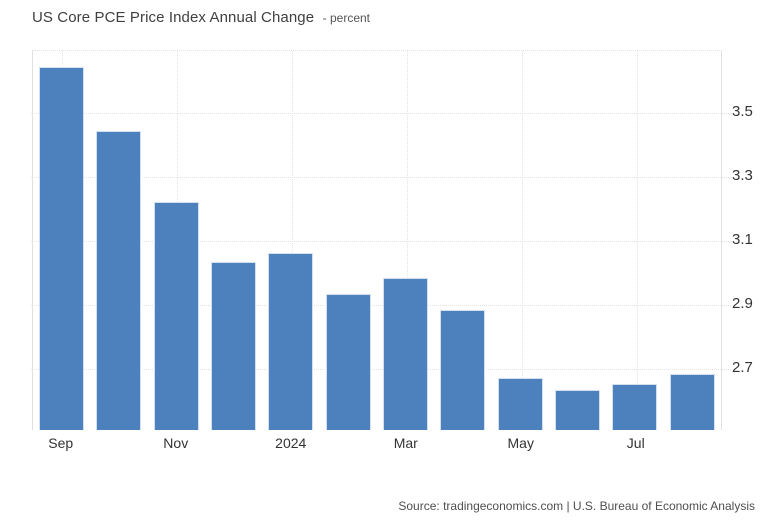  I want to click on x-tick-label: Nov, so click(176, 443).